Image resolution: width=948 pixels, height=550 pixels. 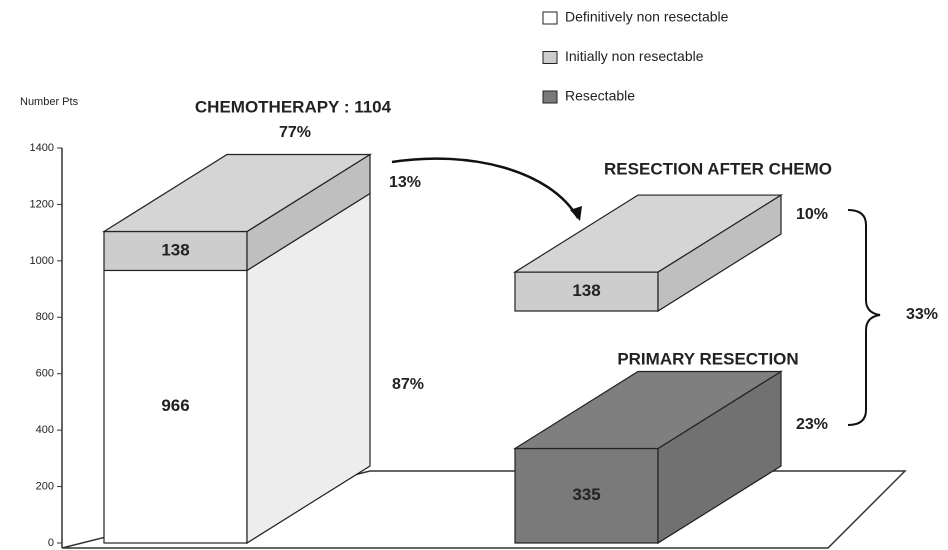 What do you see at coordinates (707, 358) in the screenshot?
I see `category-label: PRIMARY RESECTION` at bounding box center [707, 358].